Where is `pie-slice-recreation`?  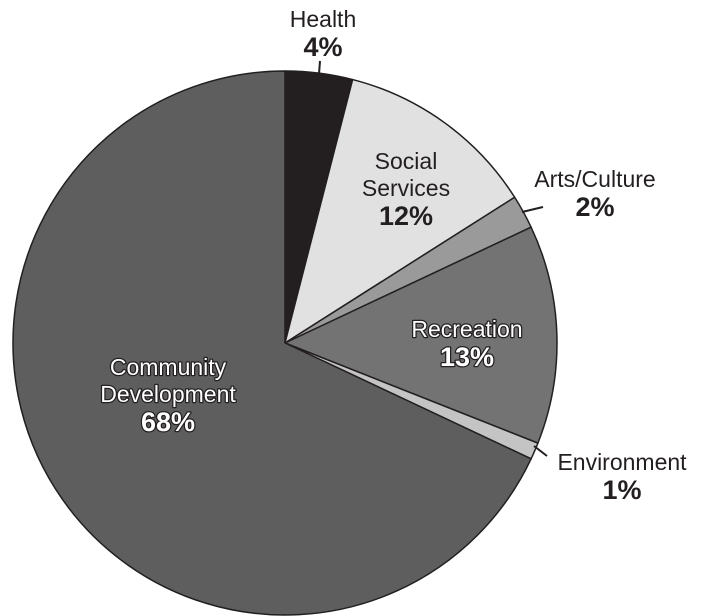
pie-slice-recreation is located at coordinates (421, 335).